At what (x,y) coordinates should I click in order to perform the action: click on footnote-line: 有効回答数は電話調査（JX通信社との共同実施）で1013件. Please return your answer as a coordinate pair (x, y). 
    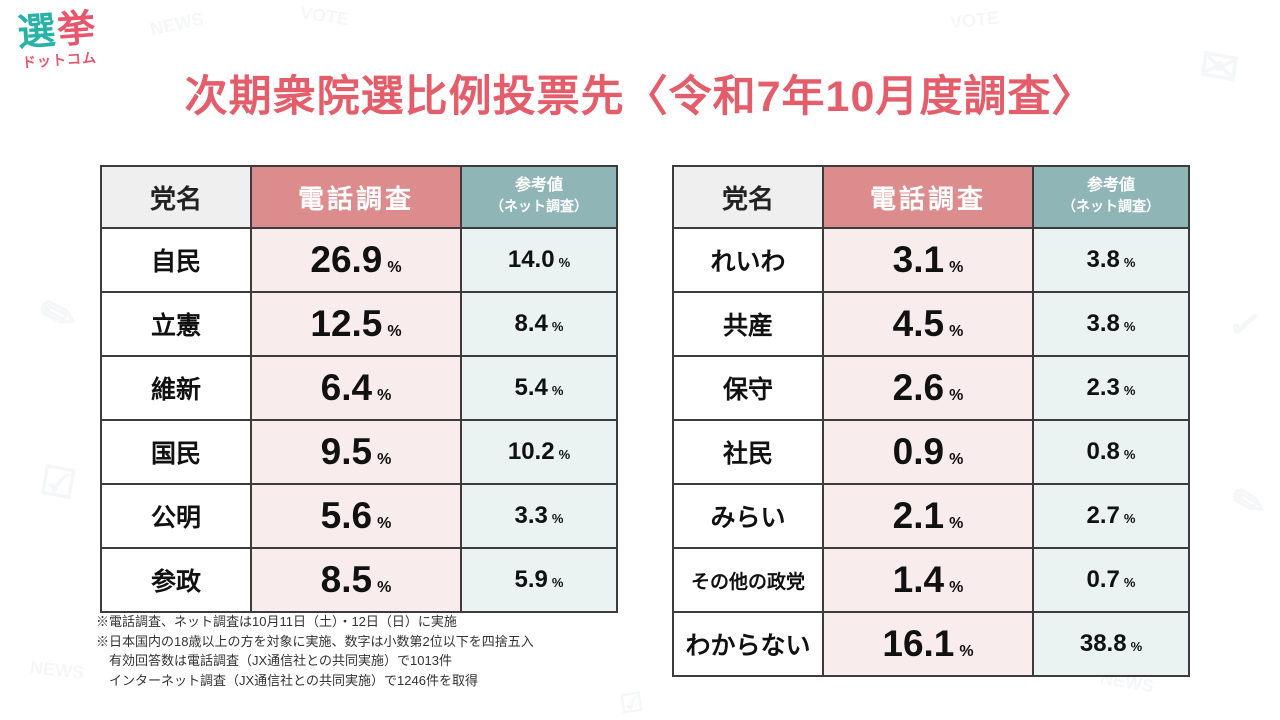
    Looking at the image, I should click on (274, 660).